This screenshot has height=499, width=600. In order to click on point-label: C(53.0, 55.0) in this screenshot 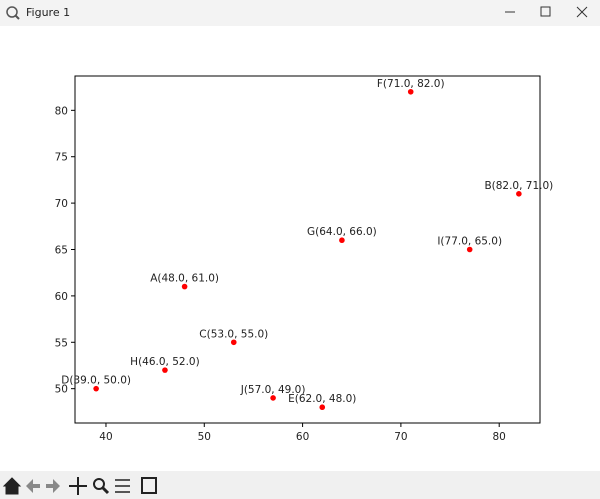, I will do `click(233, 334)`.